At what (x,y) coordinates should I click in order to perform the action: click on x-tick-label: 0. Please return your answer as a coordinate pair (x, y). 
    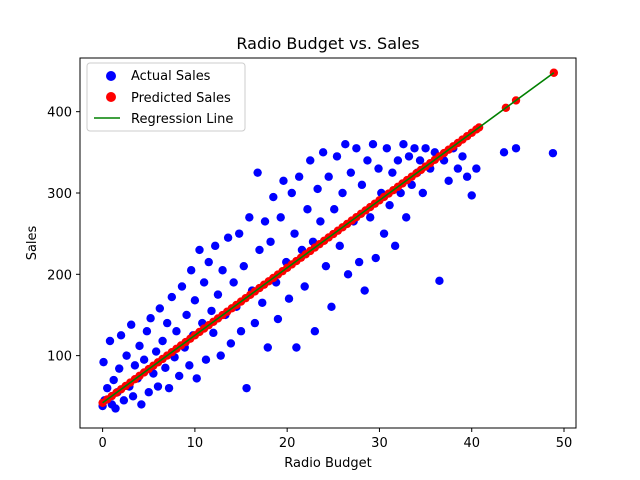
    Looking at the image, I should click on (102, 443).